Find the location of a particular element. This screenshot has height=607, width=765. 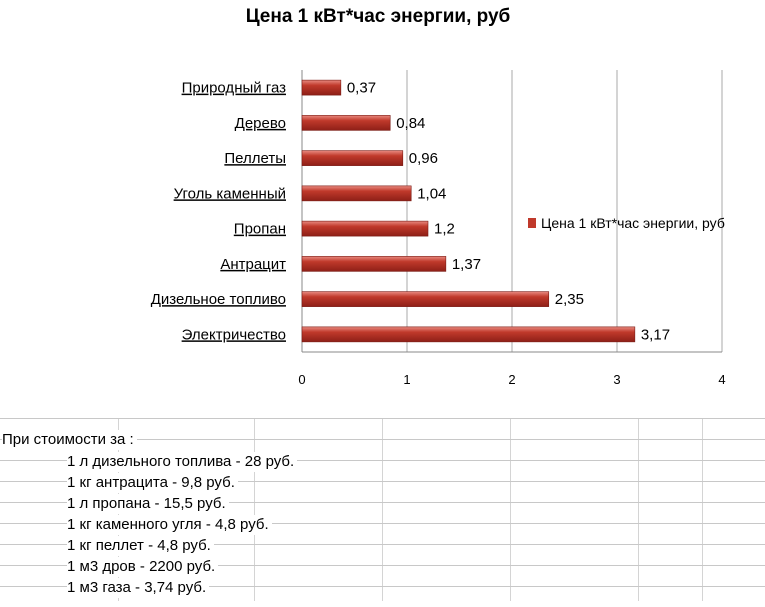

chart-title: Цена 1 кВт*час энергии, руб is located at coordinates (378, 16).